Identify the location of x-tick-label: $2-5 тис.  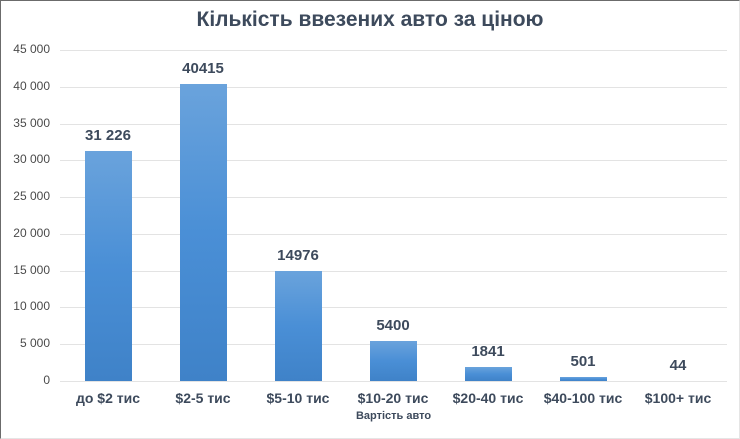
(203, 398).